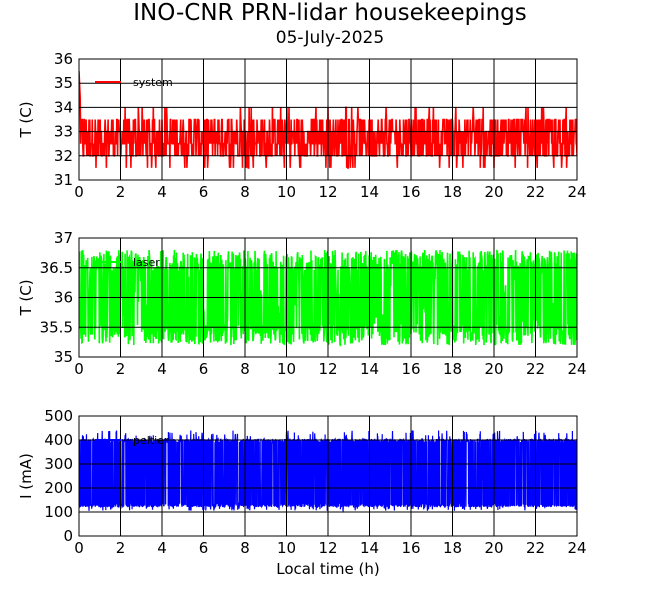 This screenshot has height=595, width=660. What do you see at coordinates (56, 327) in the screenshot?
I see `y-tick-label: 35.5` at bounding box center [56, 327].